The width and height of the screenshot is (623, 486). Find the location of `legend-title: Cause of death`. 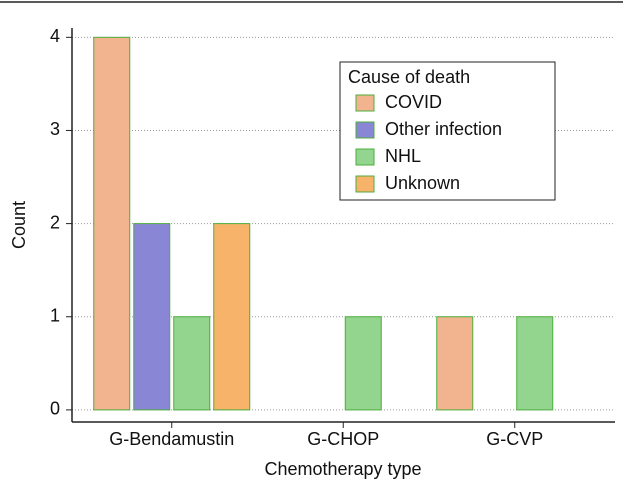

legend-title: Cause of death is located at coordinates (409, 77).